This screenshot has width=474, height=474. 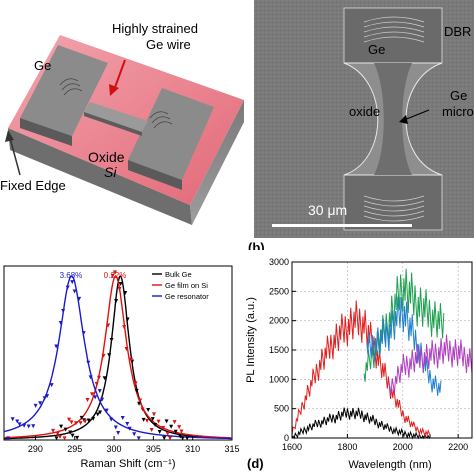 What do you see at coordinates (458, 447) in the screenshot?
I see `x-tick-label: 2200` at bounding box center [458, 447].